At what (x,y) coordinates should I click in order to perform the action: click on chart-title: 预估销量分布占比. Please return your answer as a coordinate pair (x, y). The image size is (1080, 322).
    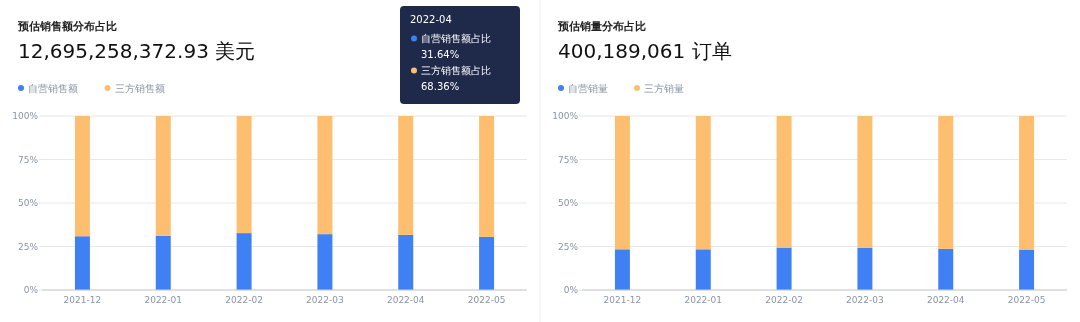
    Looking at the image, I should click on (601, 26).